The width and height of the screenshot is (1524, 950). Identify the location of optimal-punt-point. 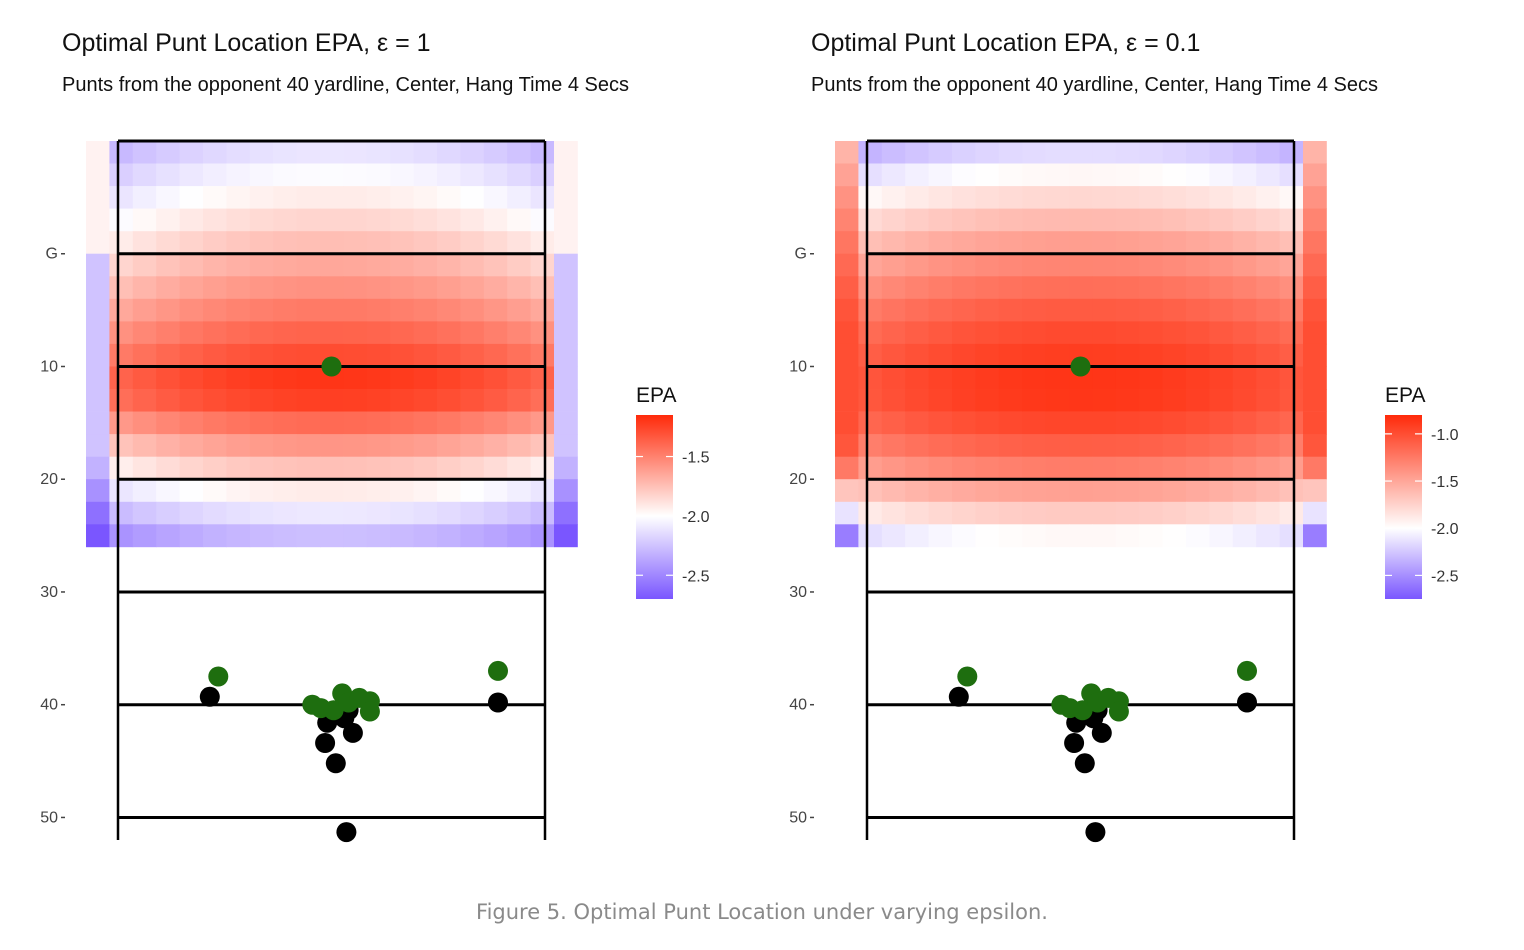
(333, 710).